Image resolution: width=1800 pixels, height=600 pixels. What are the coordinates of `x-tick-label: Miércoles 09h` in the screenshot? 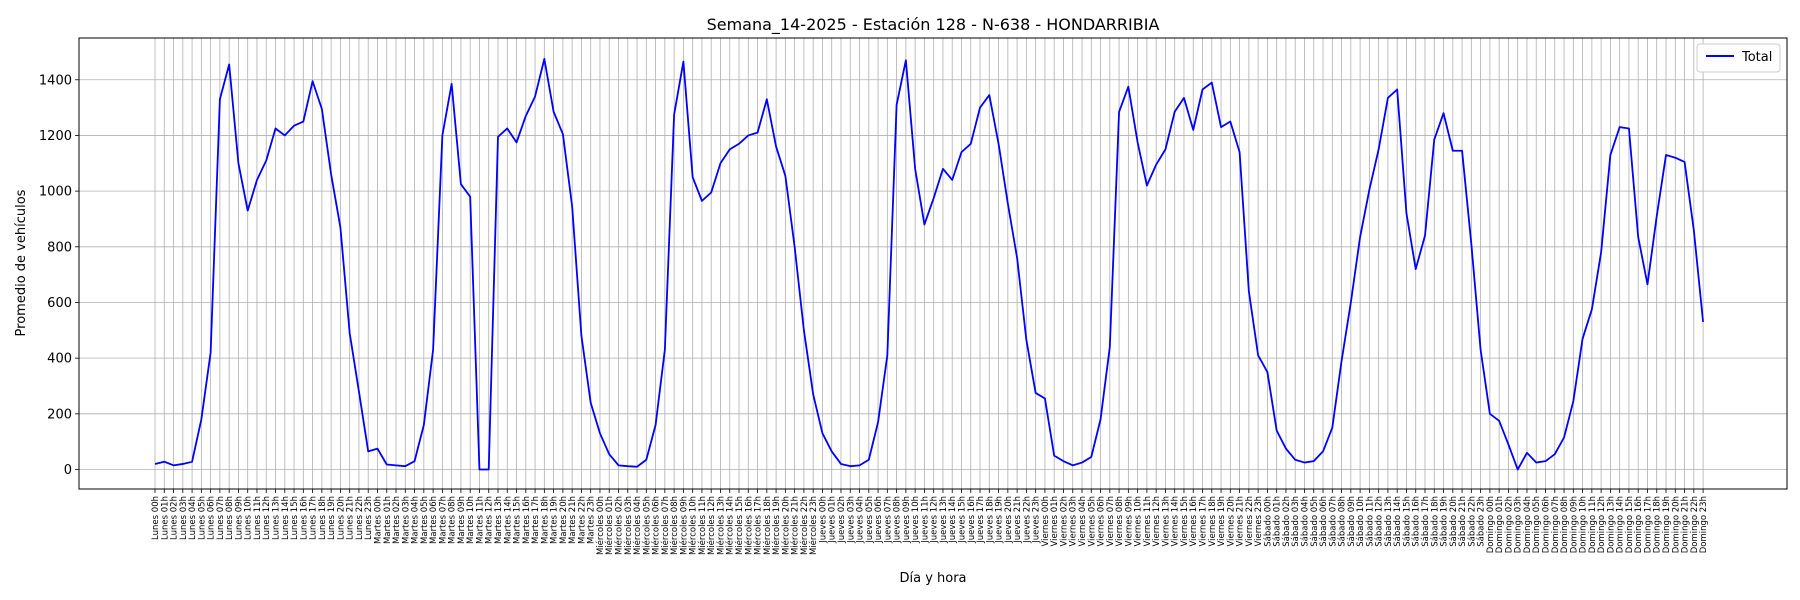 It's located at (683, 525).